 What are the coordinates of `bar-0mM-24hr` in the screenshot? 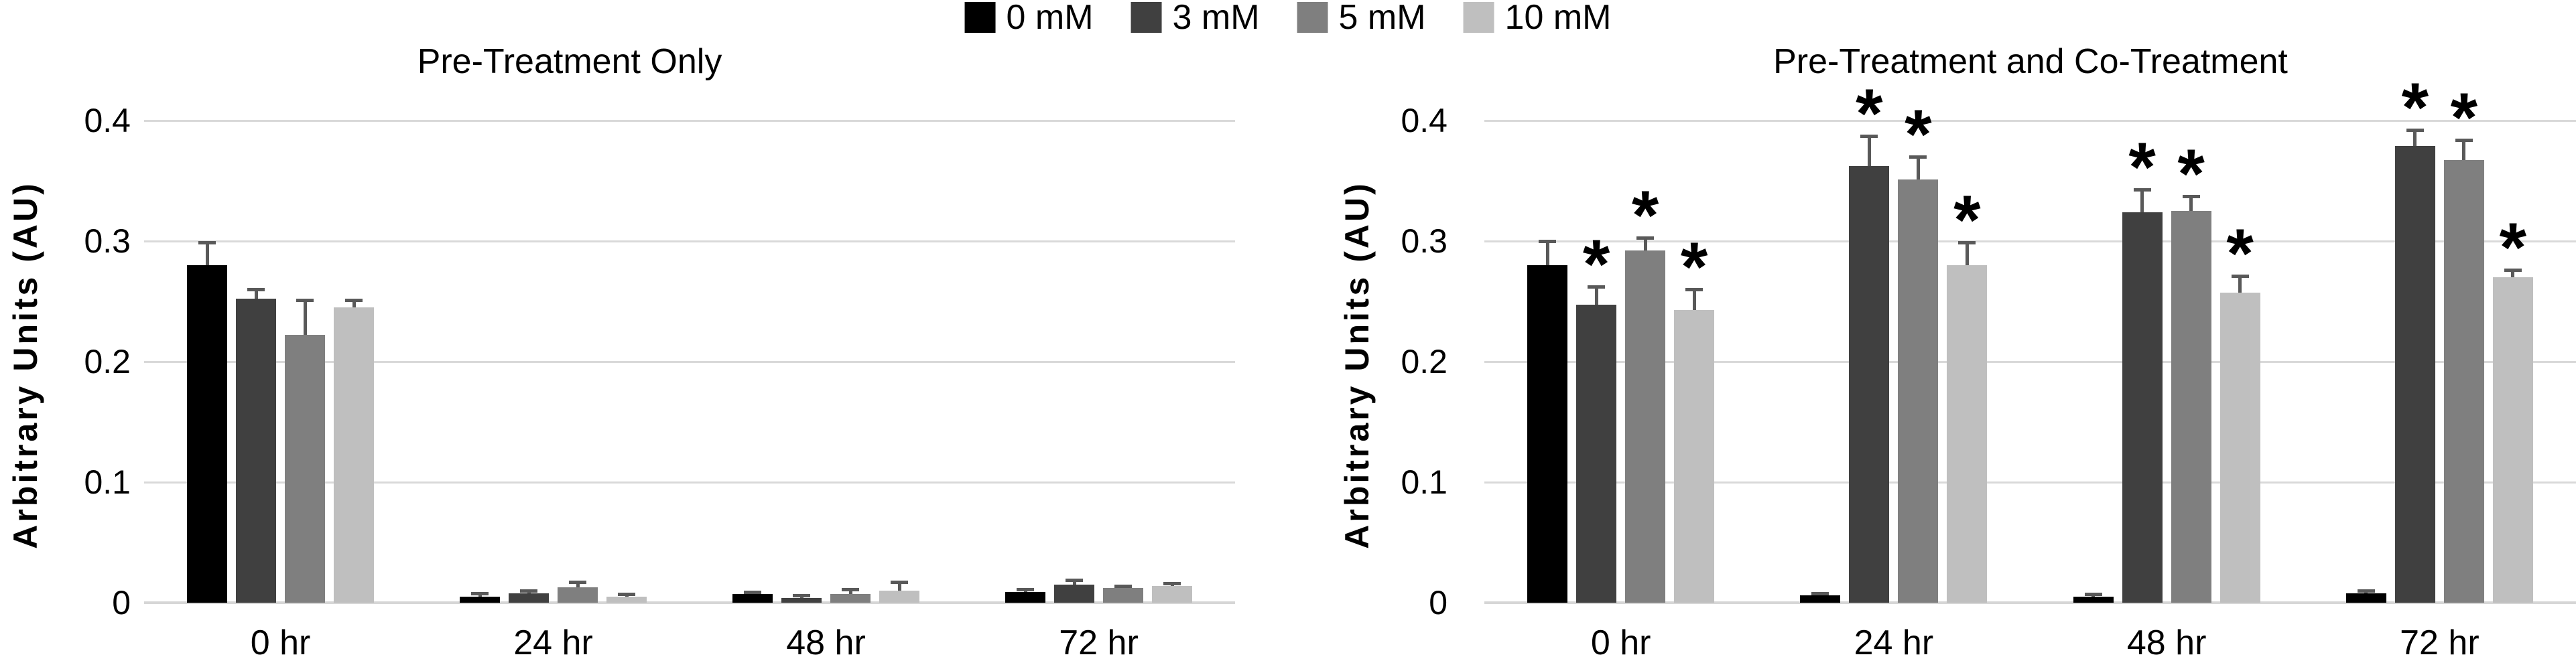 It's located at (1820, 599).